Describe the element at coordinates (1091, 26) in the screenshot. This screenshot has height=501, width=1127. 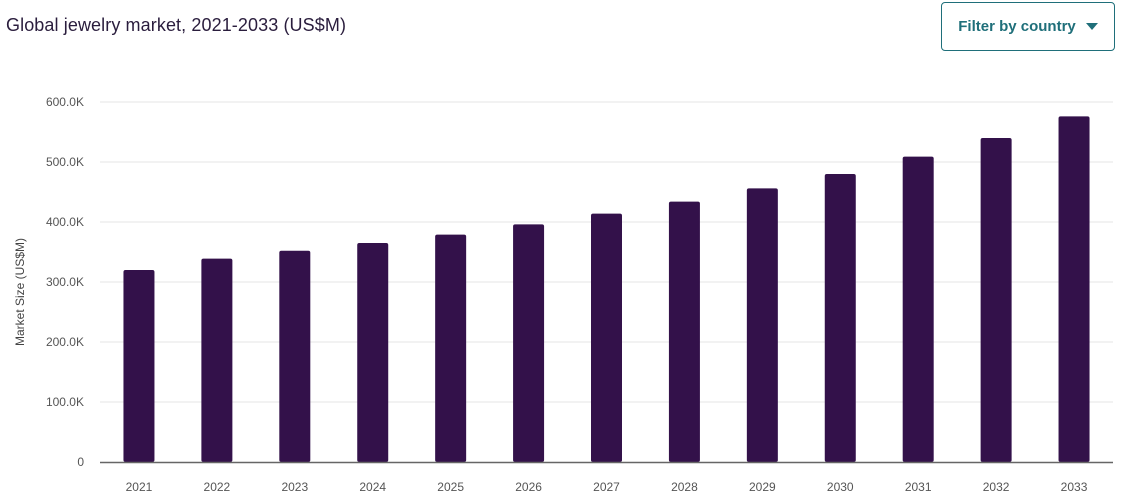
I see `caret-down-icon` at that location.